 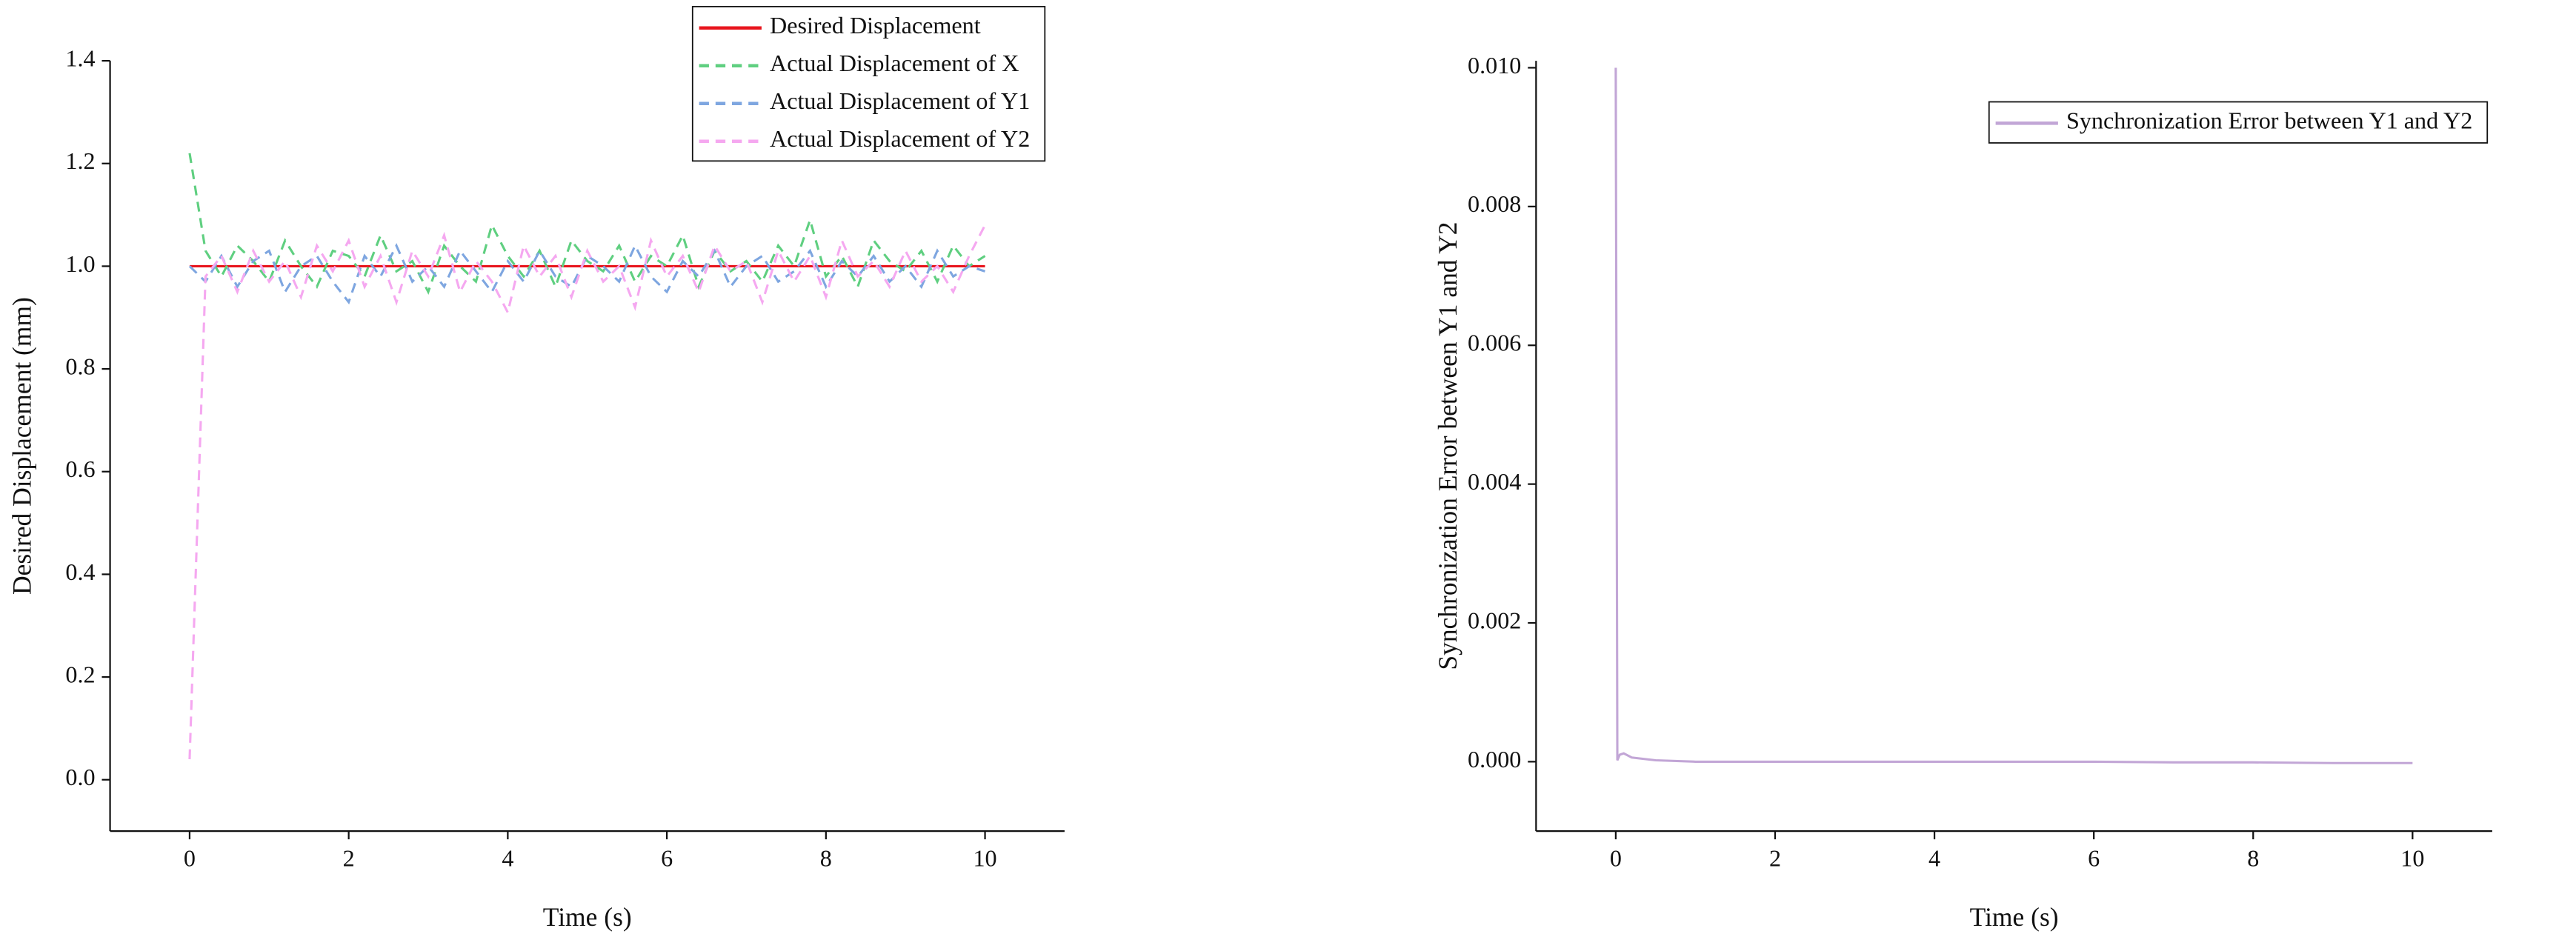 What do you see at coordinates (80, 160) in the screenshot?
I see `y-tick-label: 1.2` at bounding box center [80, 160].